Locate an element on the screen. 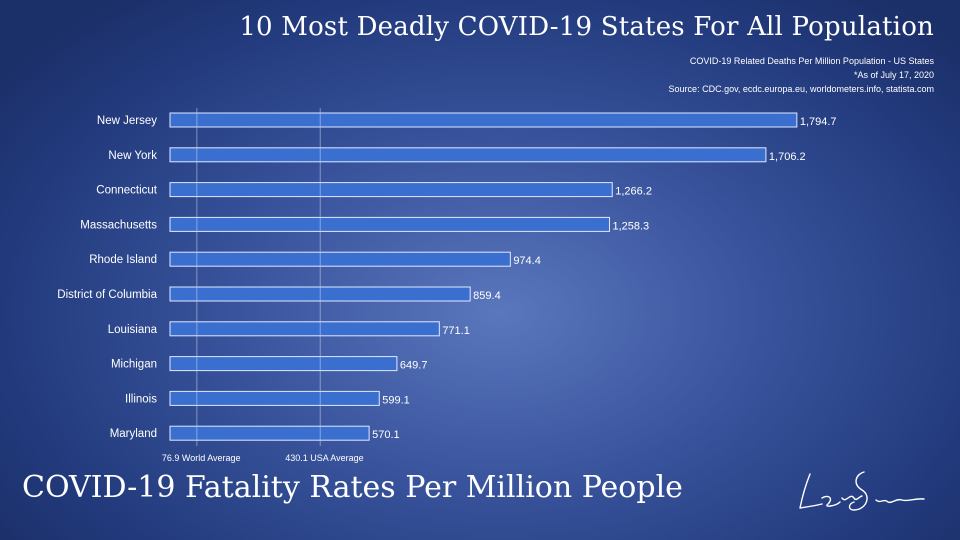 This screenshot has height=540, width=960. value-label: 771.1 is located at coordinates (456, 331).